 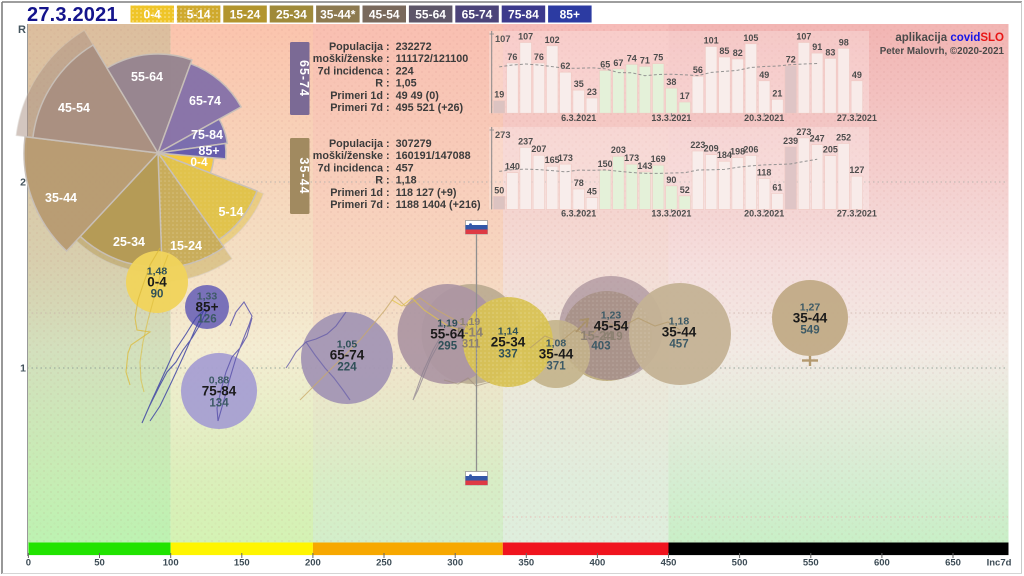 I want to click on svg-text: 7d incidenca, so click(x=351, y=168).